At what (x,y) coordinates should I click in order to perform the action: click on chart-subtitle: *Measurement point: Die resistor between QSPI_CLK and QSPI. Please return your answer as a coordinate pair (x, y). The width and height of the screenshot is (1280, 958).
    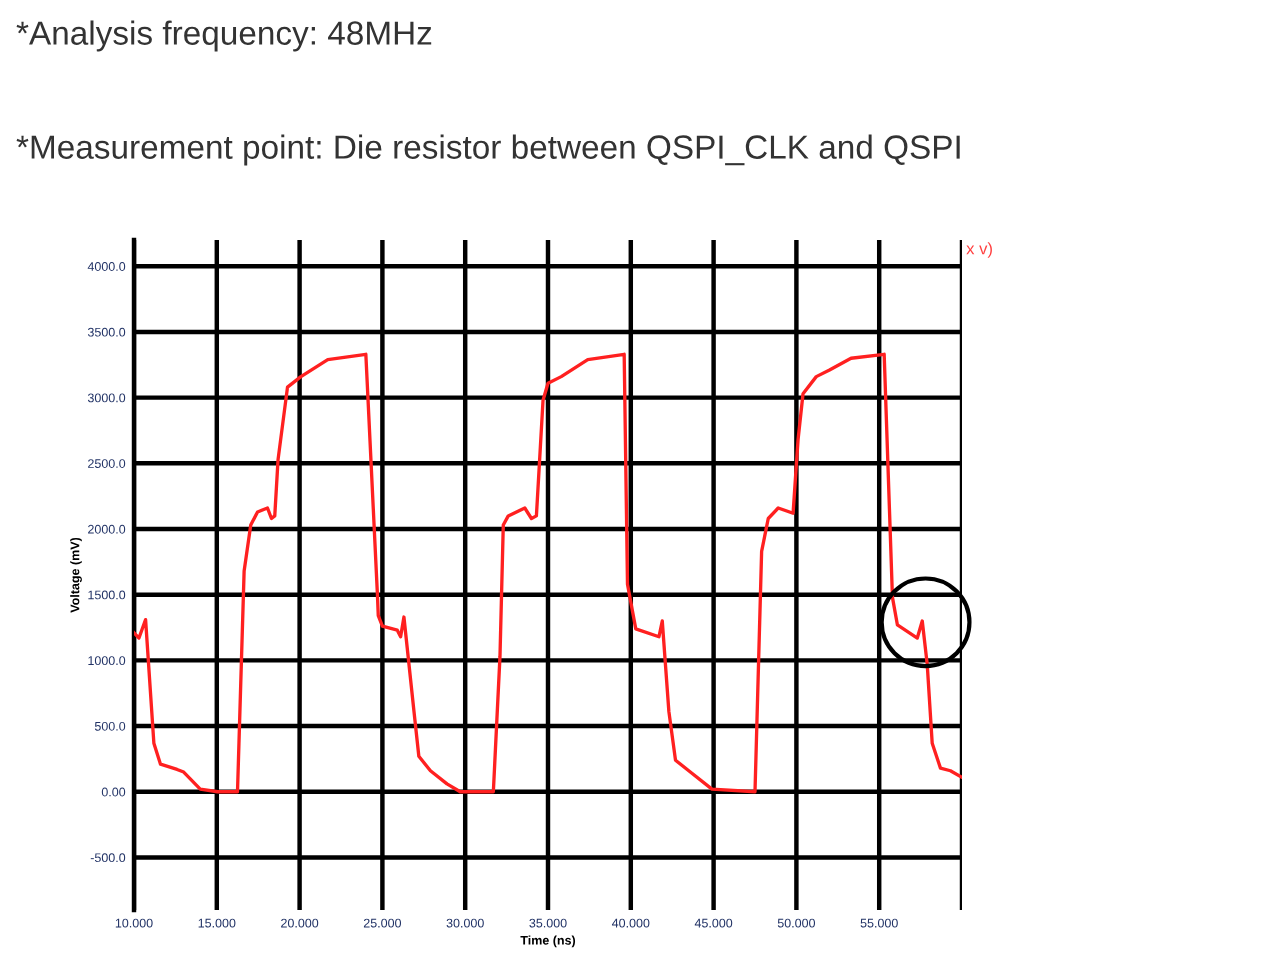
    Looking at the image, I should click on (488, 150).